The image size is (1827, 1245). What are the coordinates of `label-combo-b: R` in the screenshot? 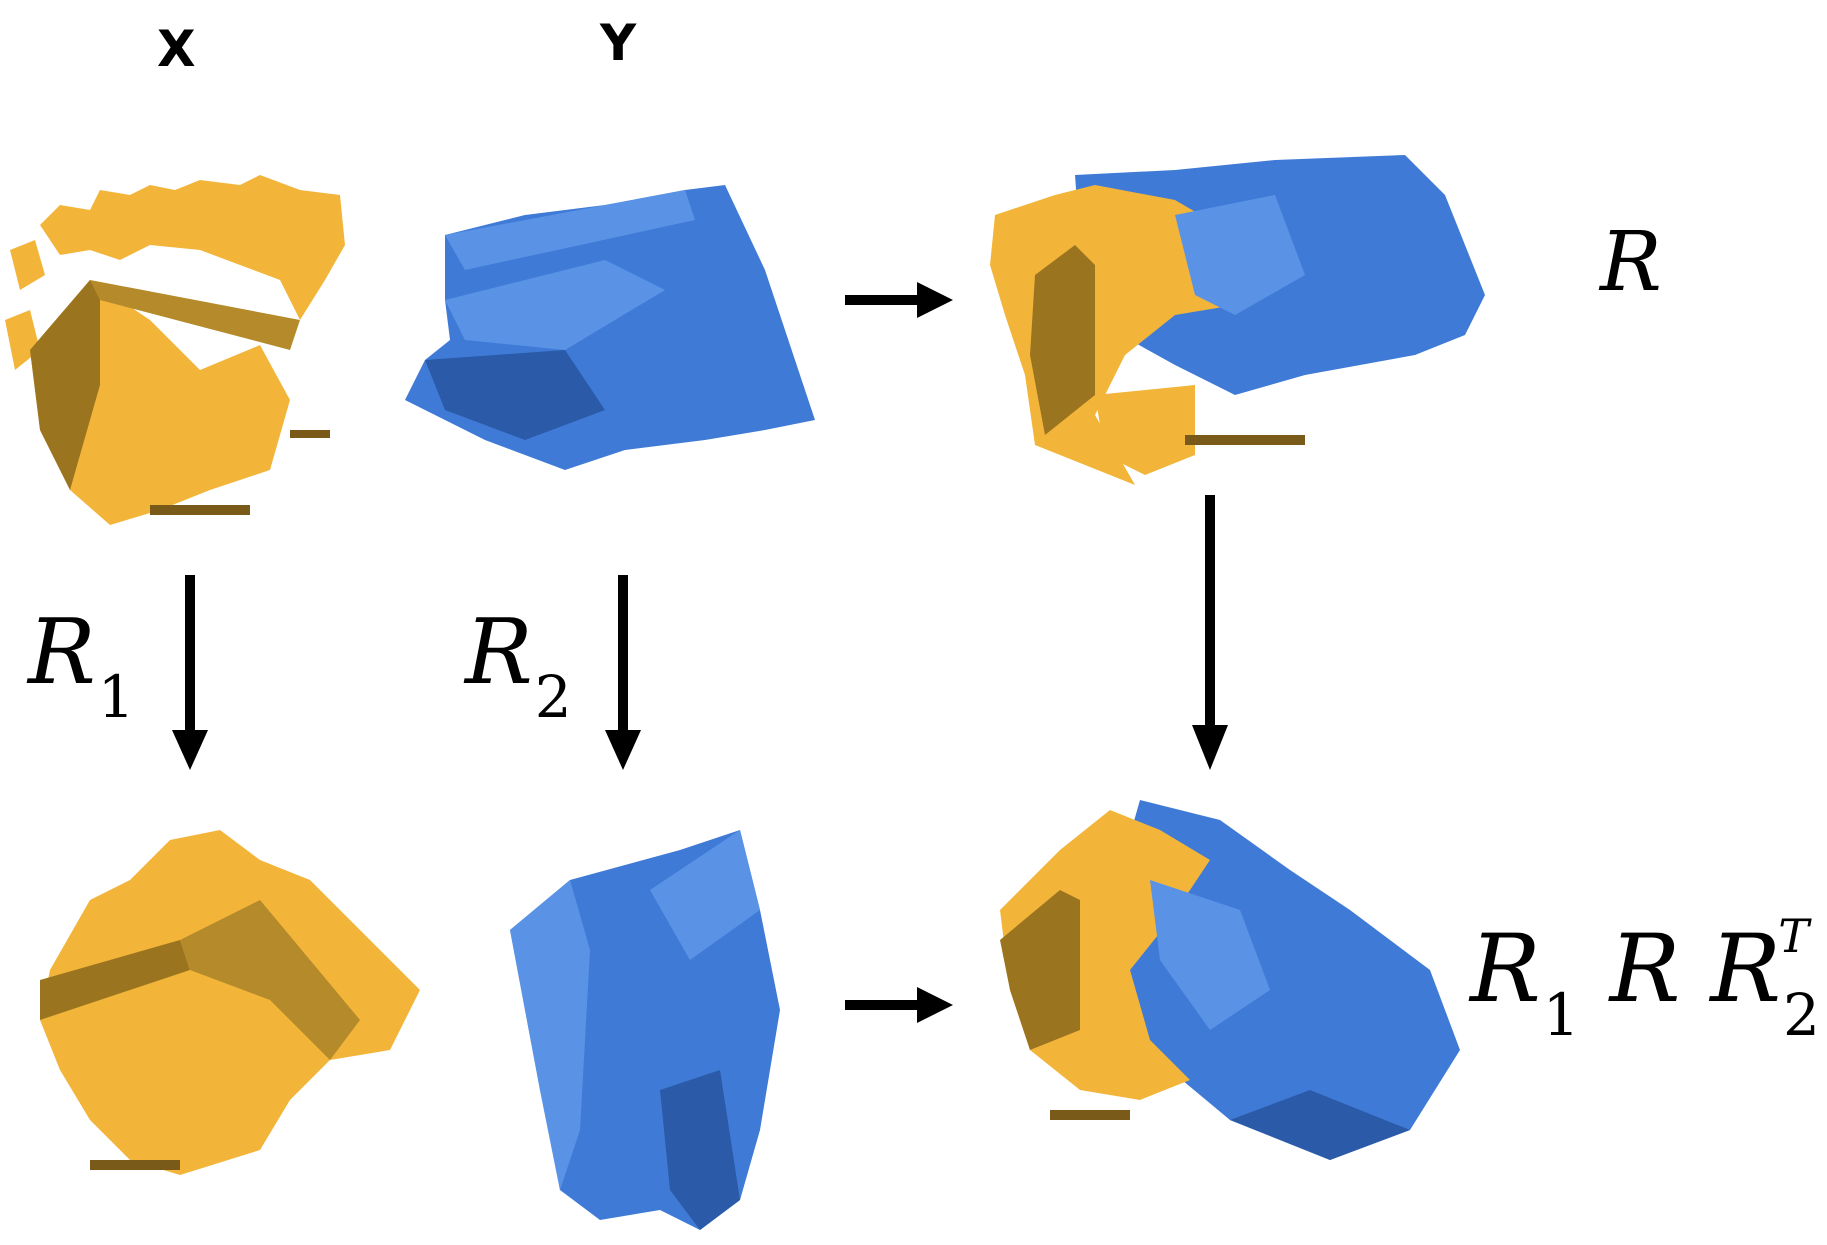 It's located at (1645, 969).